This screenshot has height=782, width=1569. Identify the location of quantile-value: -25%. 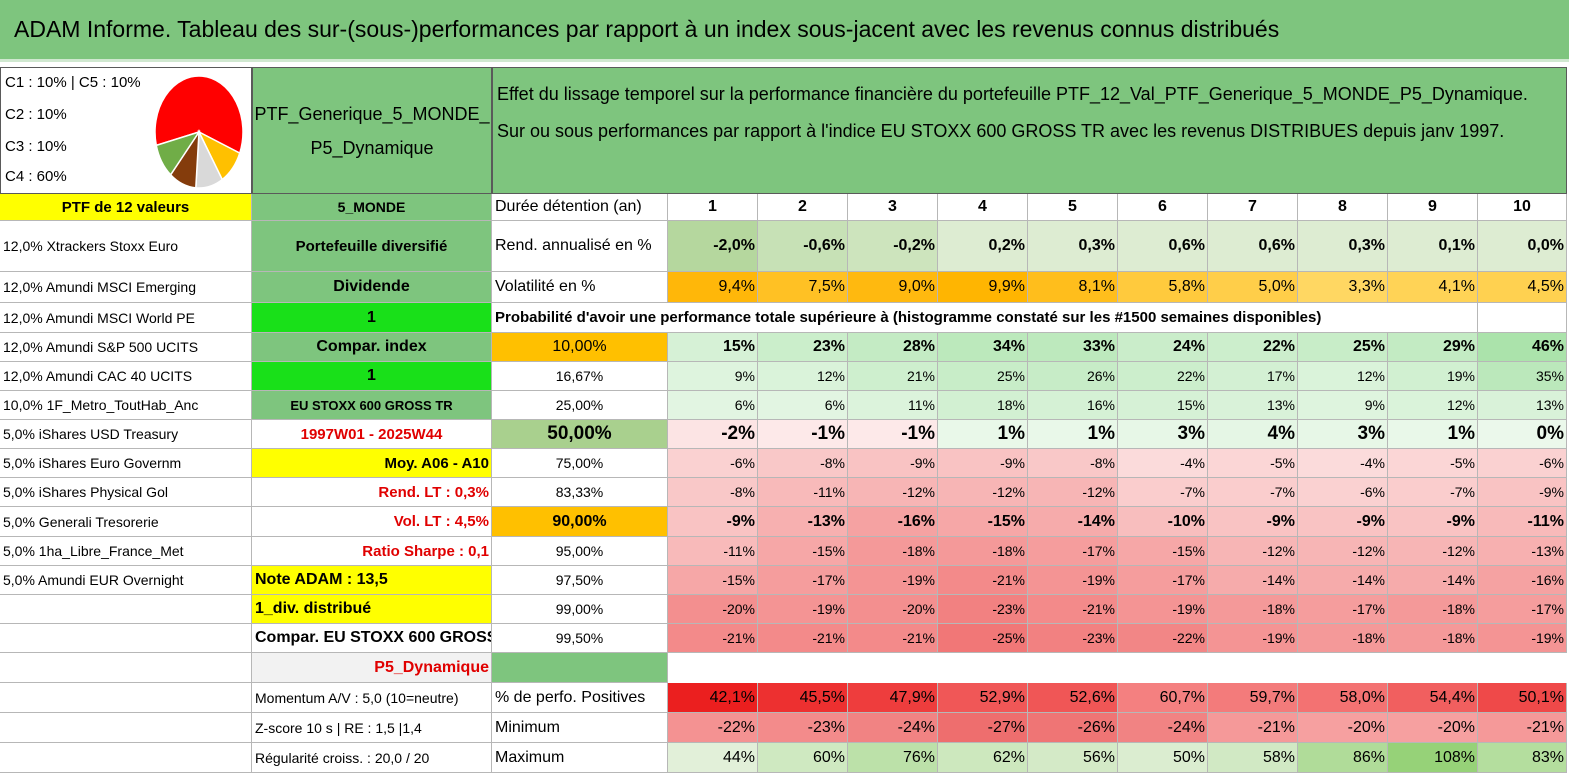
(983, 638).